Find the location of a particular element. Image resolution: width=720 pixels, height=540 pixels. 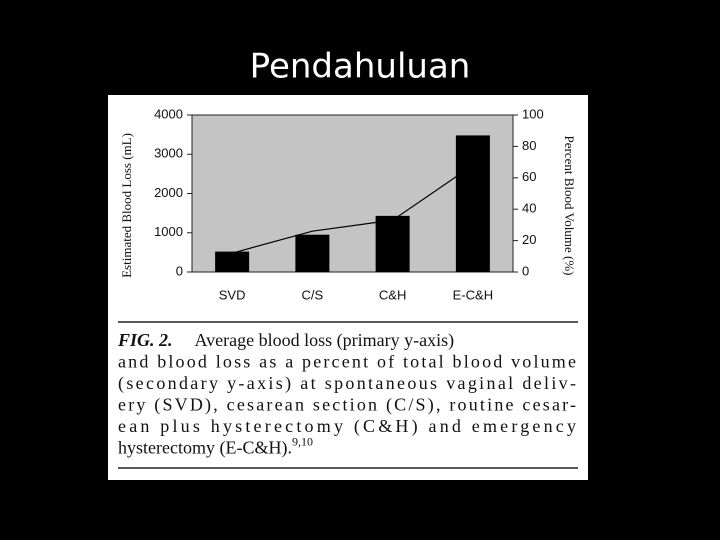

x-tick-label: C/S is located at coordinates (313, 294).